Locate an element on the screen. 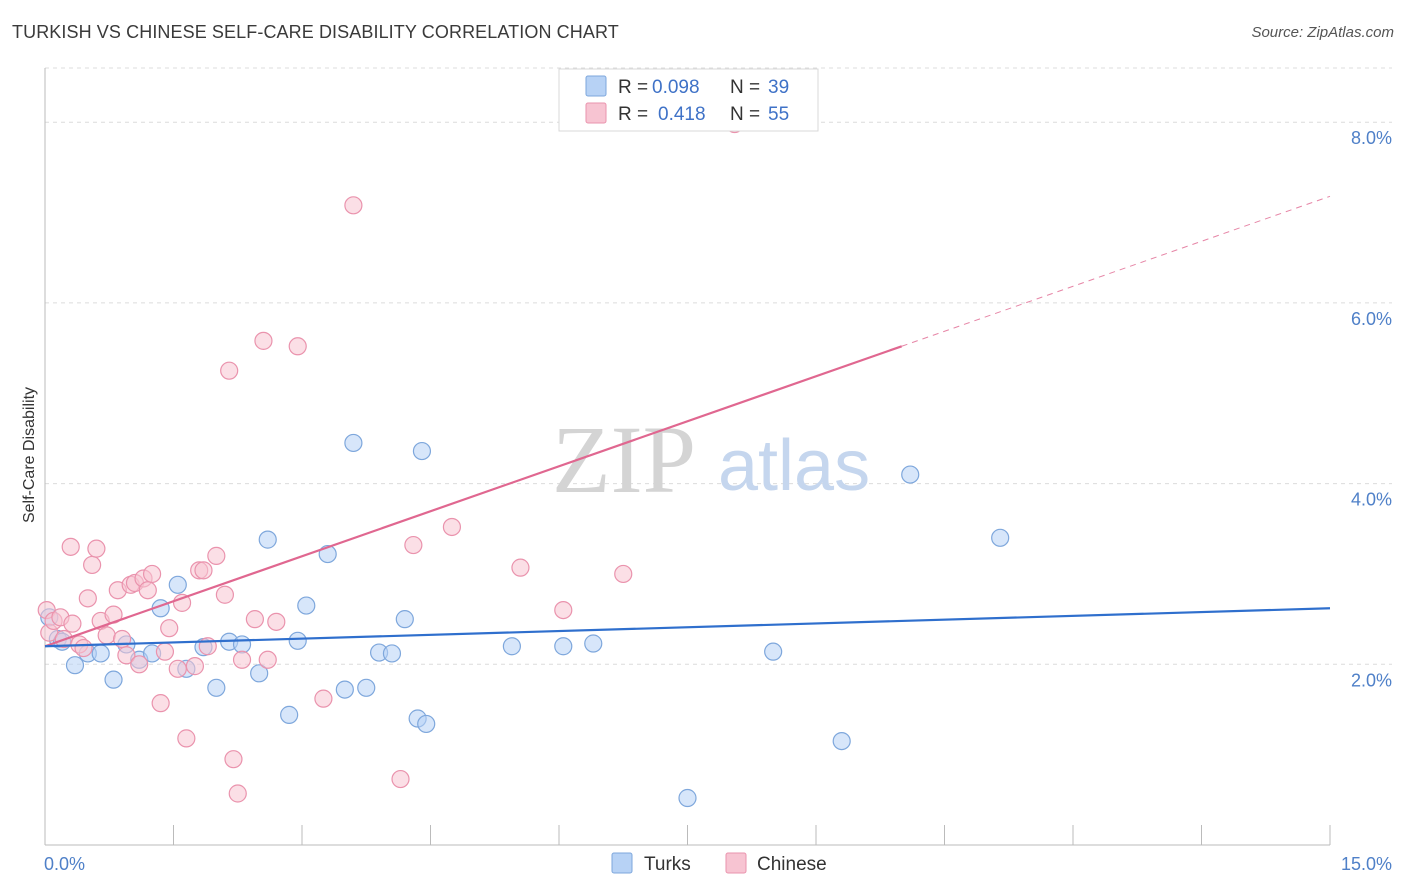 This screenshot has width=1406, height=892. bottom-legend-swatch-turks is located at coordinates (622, 863).